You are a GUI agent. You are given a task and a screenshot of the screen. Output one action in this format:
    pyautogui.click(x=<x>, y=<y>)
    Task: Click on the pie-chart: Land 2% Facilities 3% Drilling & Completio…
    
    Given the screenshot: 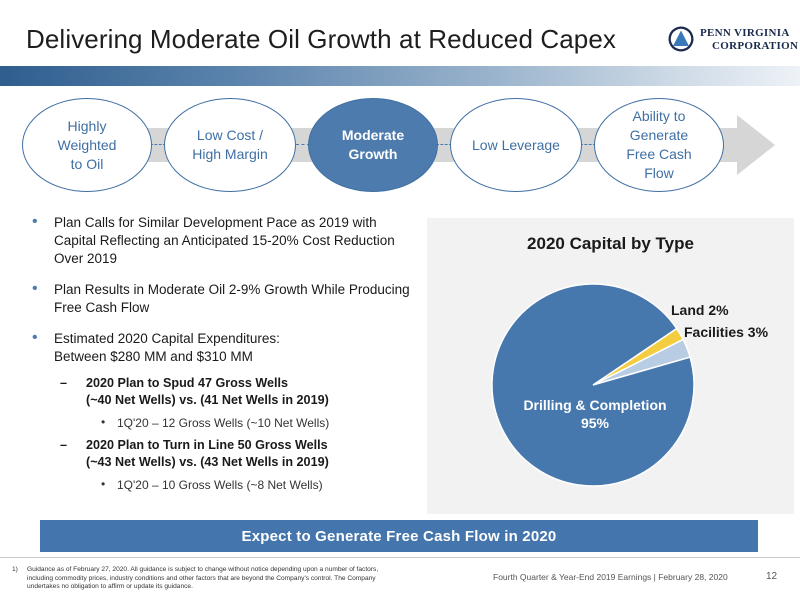 What is the action you would take?
    pyautogui.click(x=630, y=385)
    